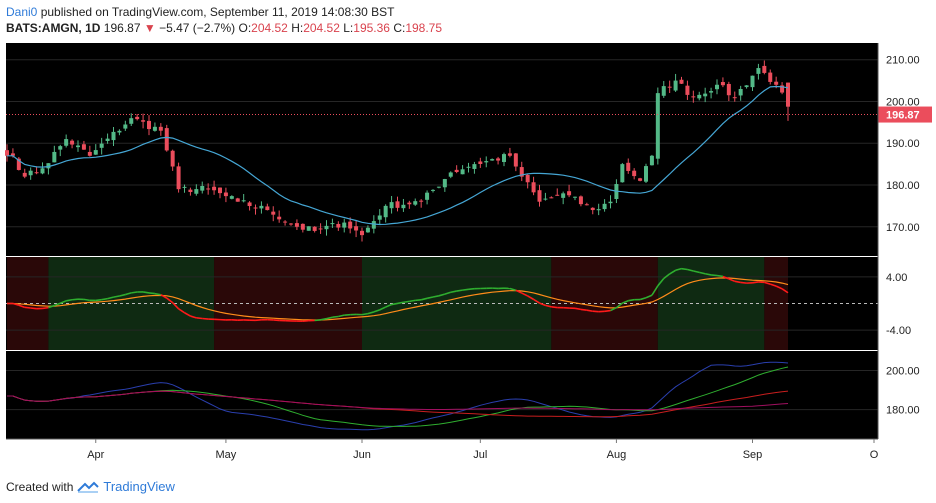 The image size is (936, 503). What do you see at coordinates (139, 486) in the screenshot?
I see `tradingview-link: TradingView` at bounding box center [139, 486].